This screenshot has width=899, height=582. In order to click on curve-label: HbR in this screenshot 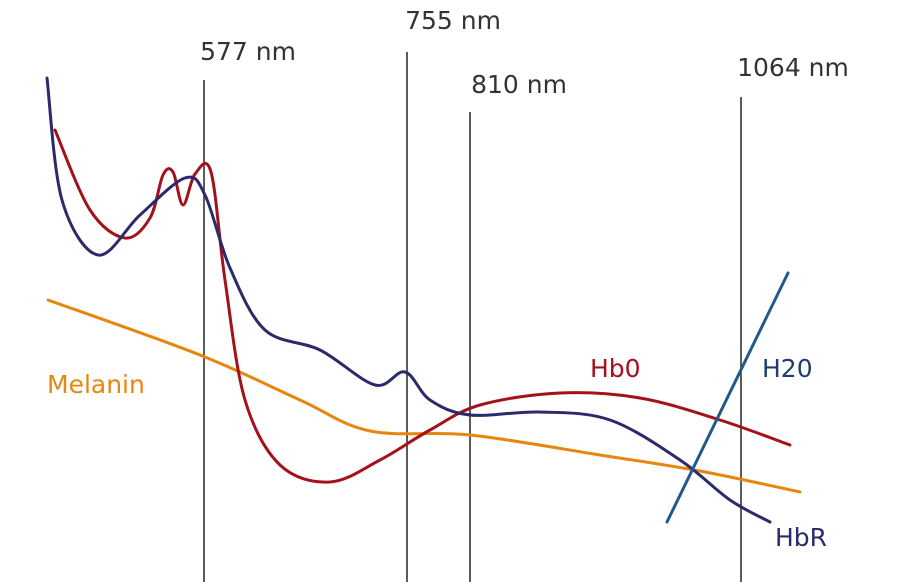, I will do `click(801, 537)`.